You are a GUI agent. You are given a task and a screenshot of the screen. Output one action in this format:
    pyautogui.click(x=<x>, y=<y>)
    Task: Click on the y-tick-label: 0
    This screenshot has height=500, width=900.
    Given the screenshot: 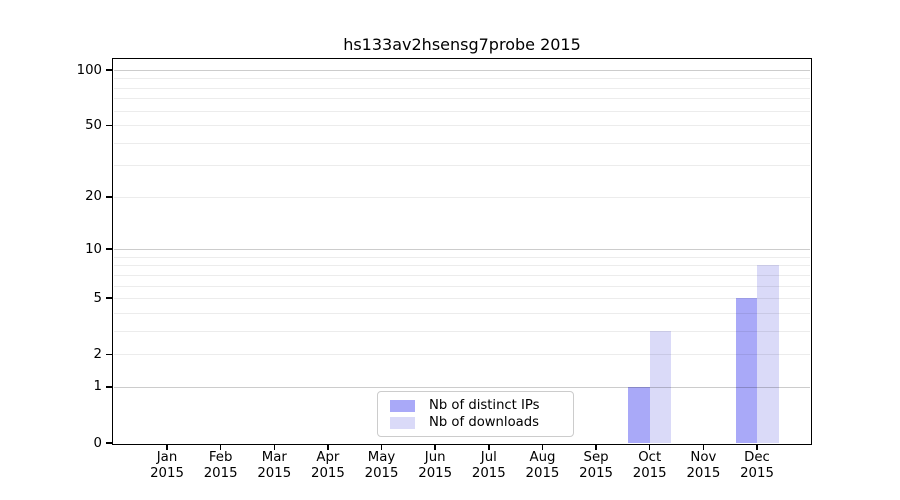 What is the action you would take?
    pyautogui.click(x=97, y=443)
    